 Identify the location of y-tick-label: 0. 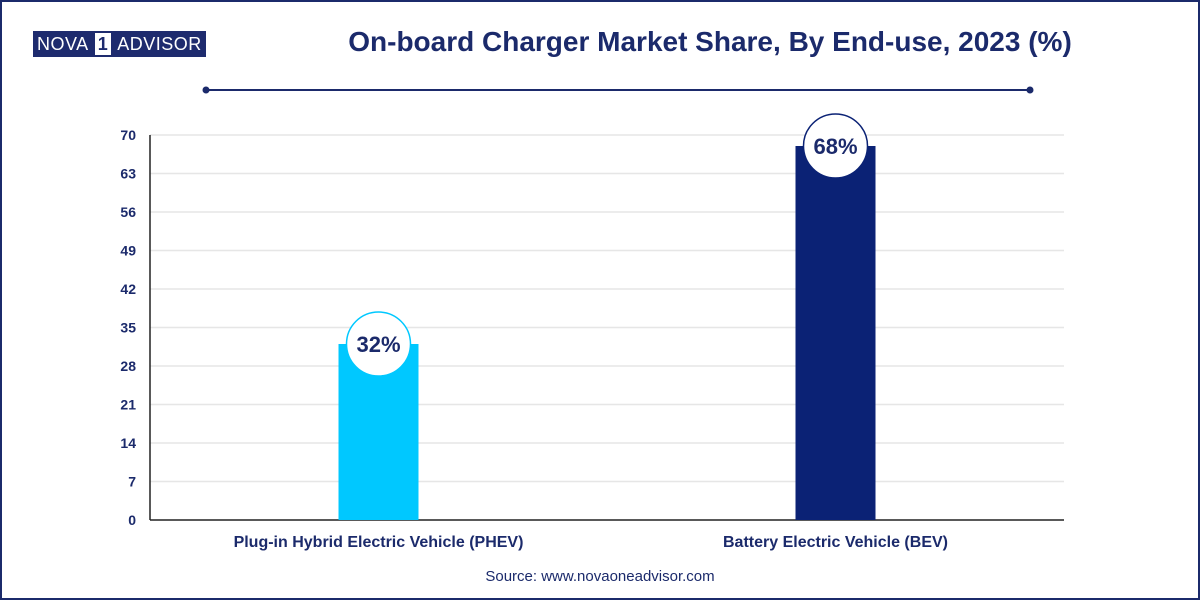
(132, 520).